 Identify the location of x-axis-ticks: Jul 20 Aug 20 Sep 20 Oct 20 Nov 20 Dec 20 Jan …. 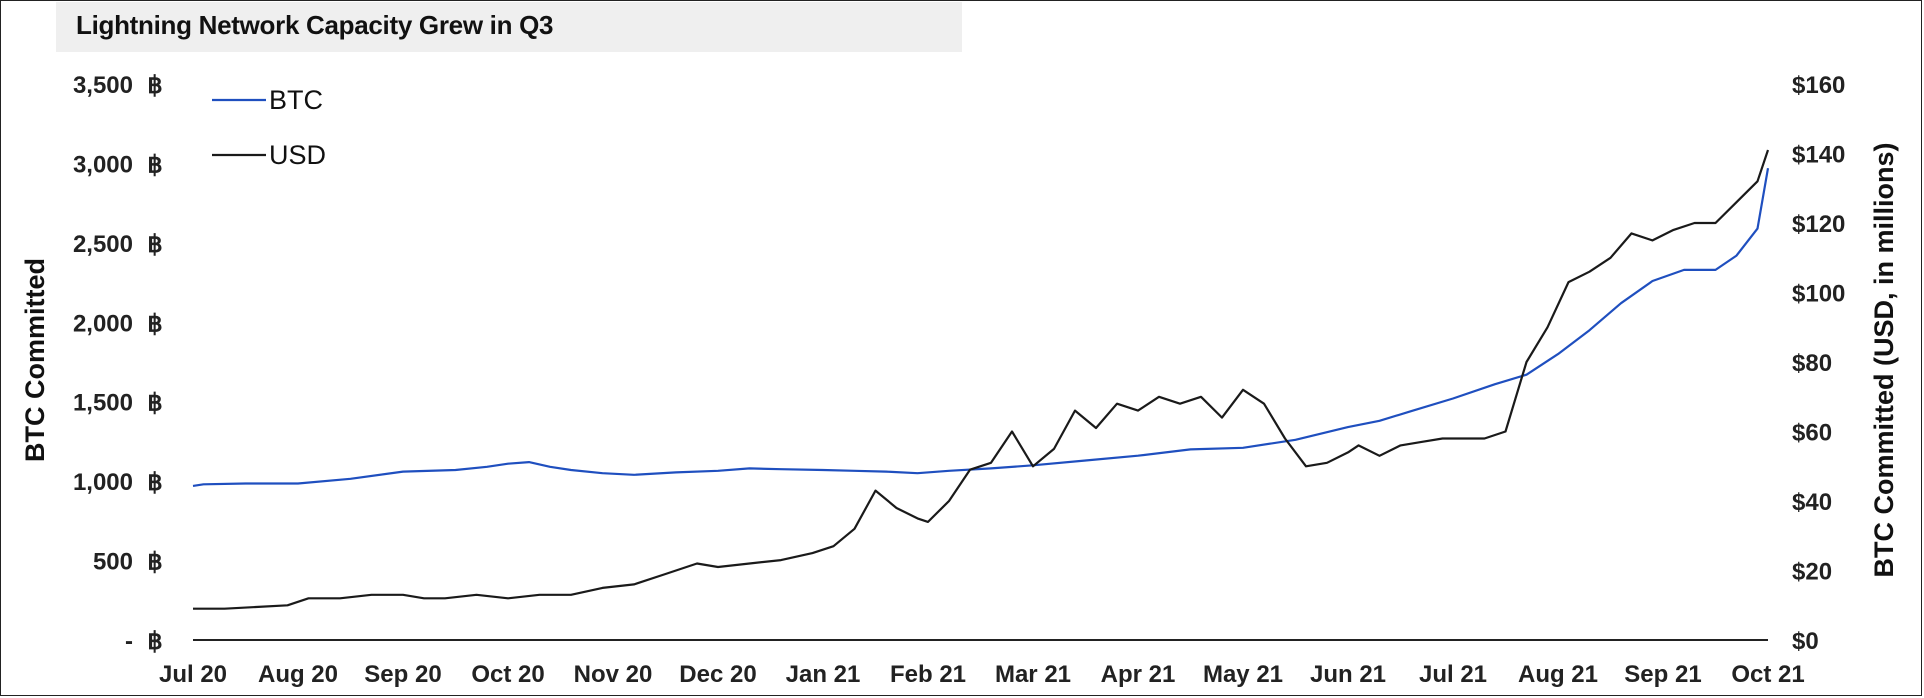
(982, 674).